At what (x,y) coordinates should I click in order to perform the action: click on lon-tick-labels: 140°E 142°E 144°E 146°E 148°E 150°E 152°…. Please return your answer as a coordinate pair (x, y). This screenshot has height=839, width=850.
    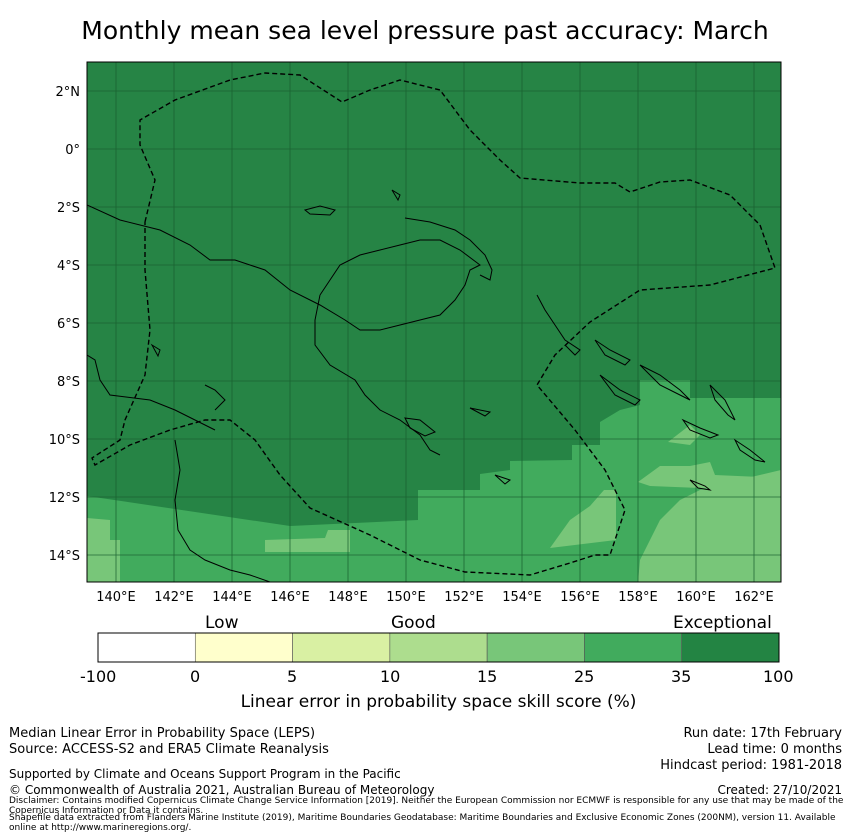
    Looking at the image, I should click on (435, 597).